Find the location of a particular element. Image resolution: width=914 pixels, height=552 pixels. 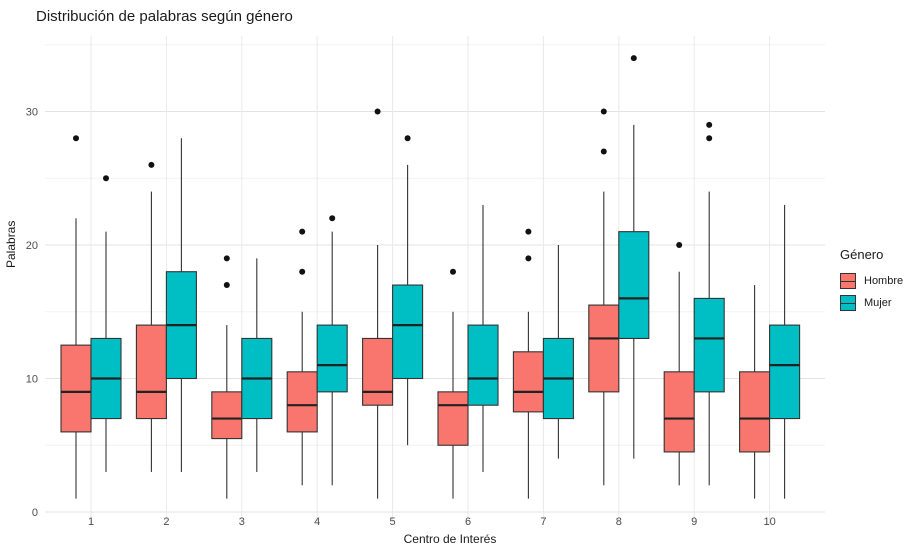

x-tick-label: 3 is located at coordinates (242, 522).